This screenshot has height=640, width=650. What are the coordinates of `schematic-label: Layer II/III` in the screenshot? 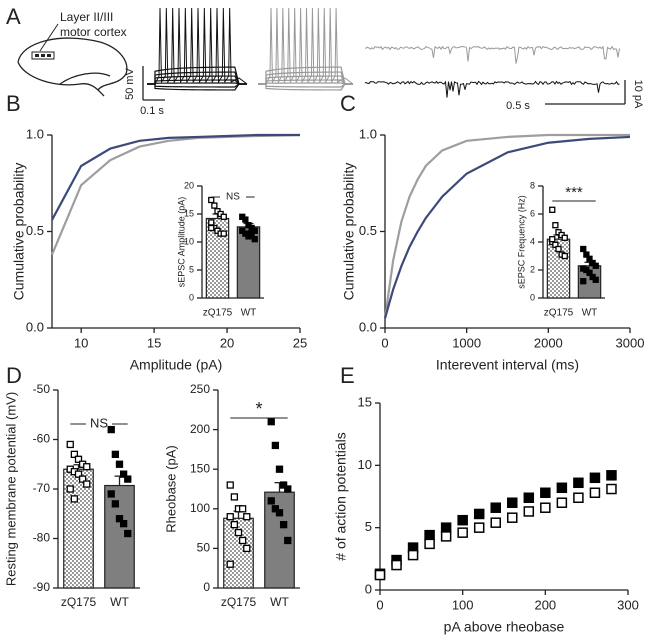 It's located at (86, 17).